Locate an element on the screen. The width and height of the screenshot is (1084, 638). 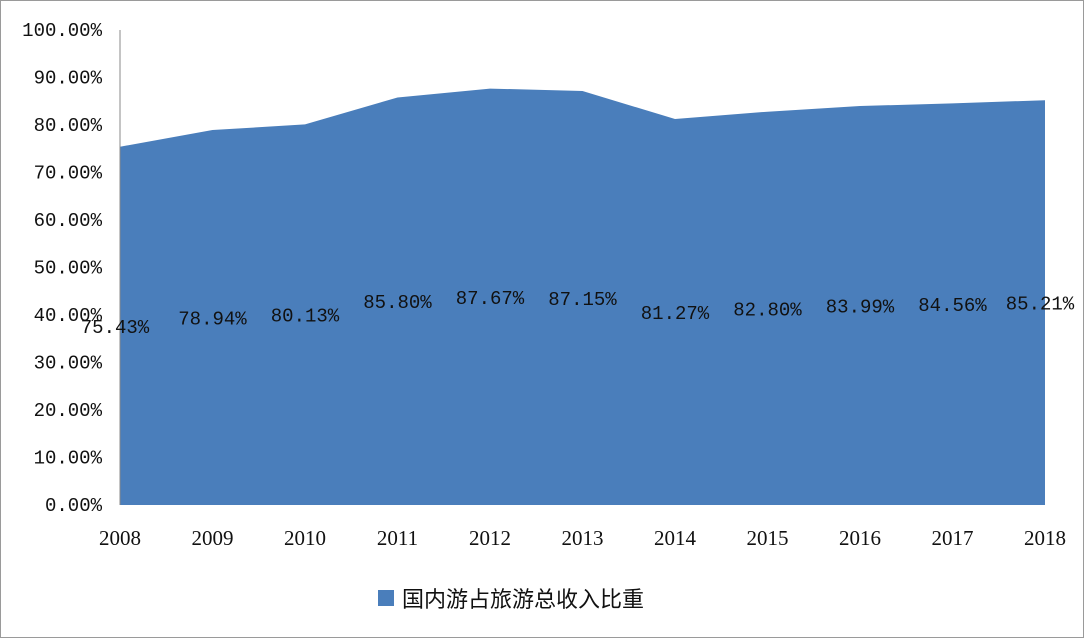
legend-label: 国内游占旅游总收入比重 is located at coordinates (523, 600).